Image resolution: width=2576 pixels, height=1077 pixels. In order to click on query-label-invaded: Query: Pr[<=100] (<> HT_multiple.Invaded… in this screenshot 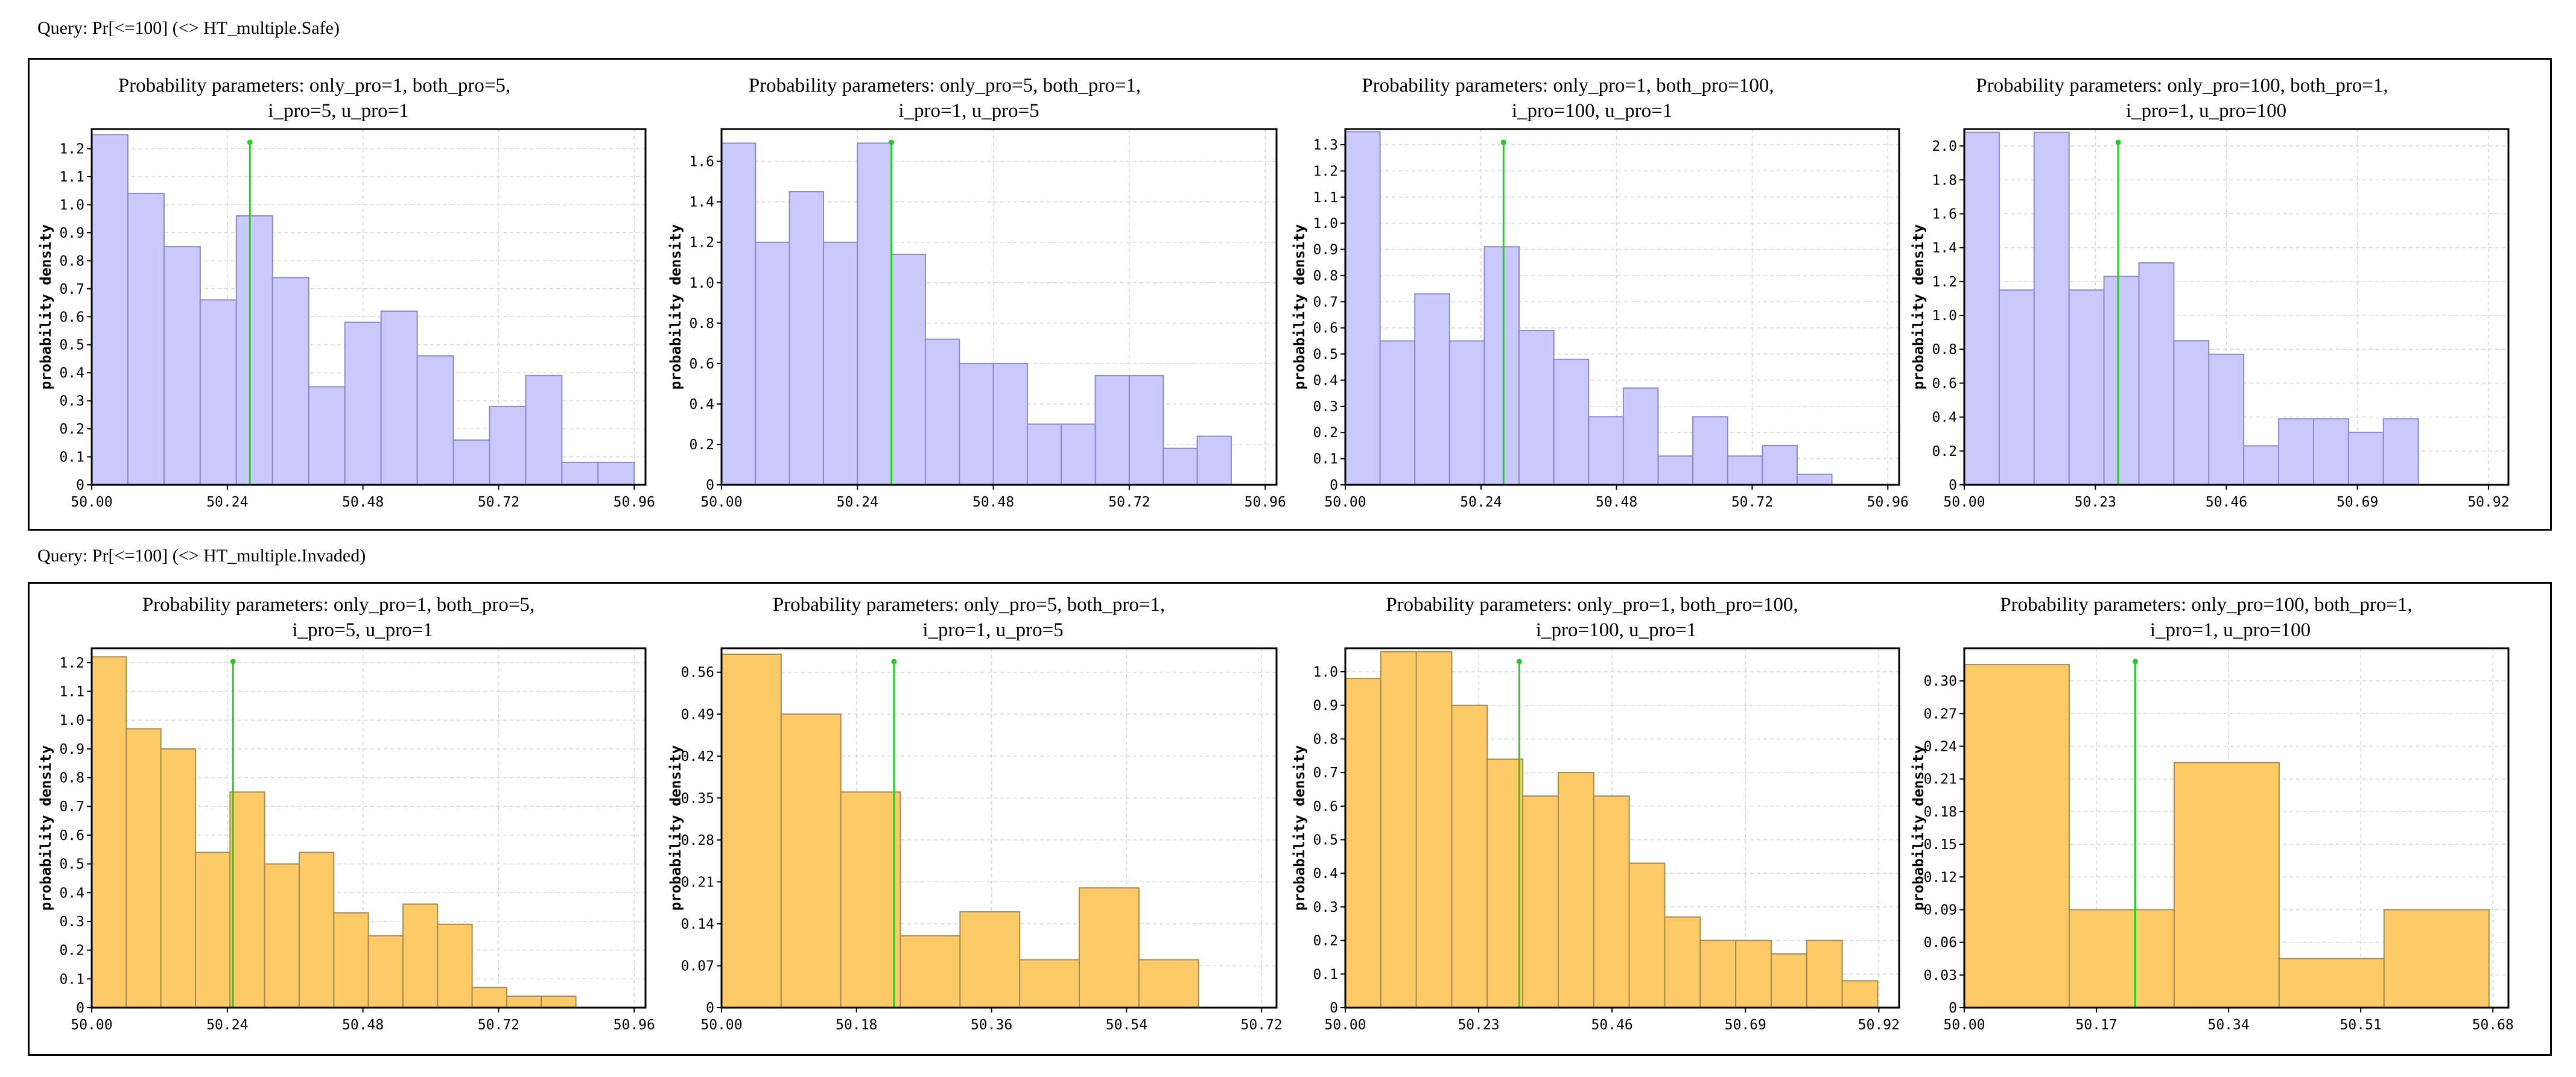, I will do `click(201, 556)`.